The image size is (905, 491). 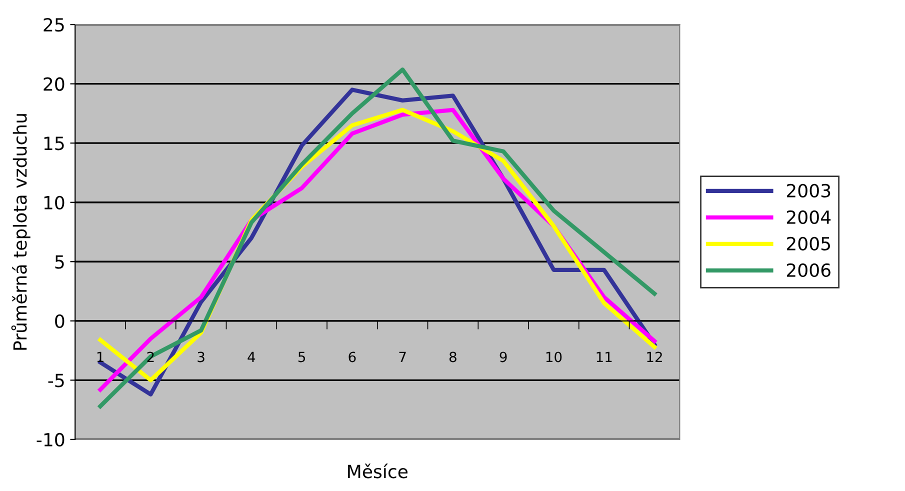 What do you see at coordinates (54, 84) in the screenshot?
I see `y-tick-label: 20` at bounding box center [54, 84].